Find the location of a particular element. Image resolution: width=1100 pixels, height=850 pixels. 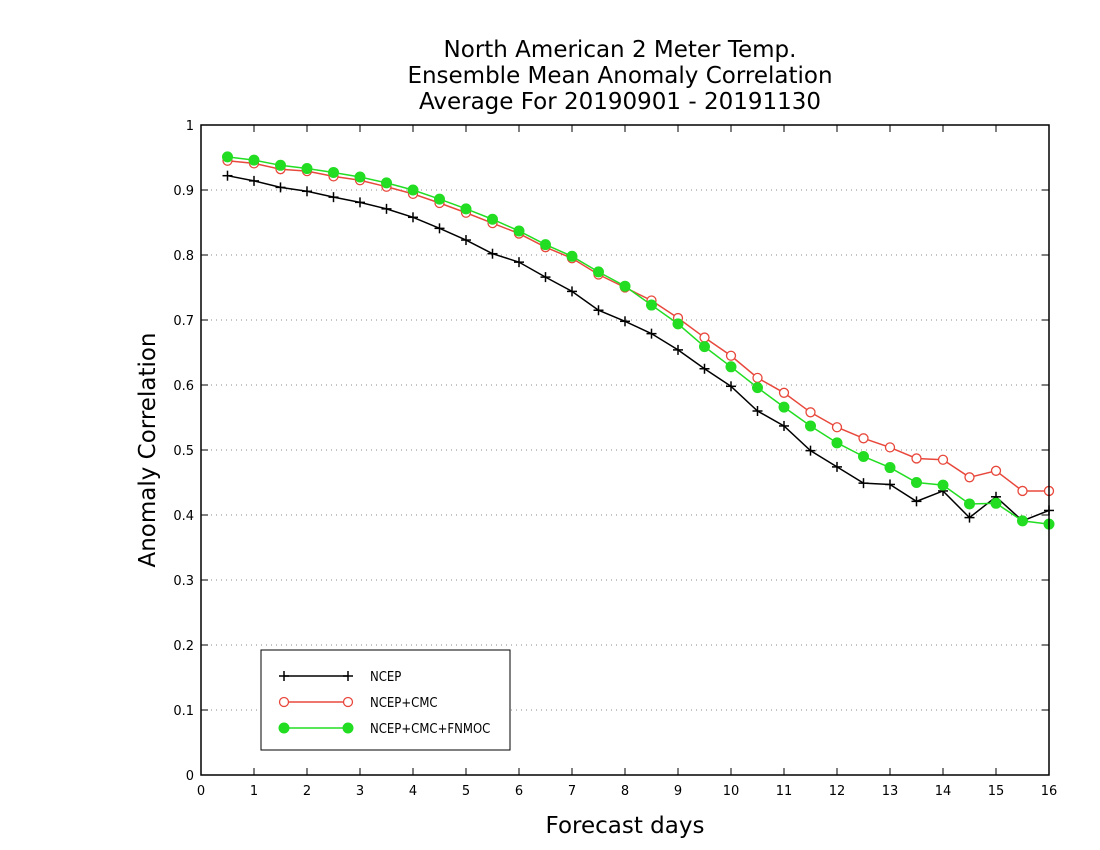

legend-label: NCEP+CMC is located at coordinates (404, 703).